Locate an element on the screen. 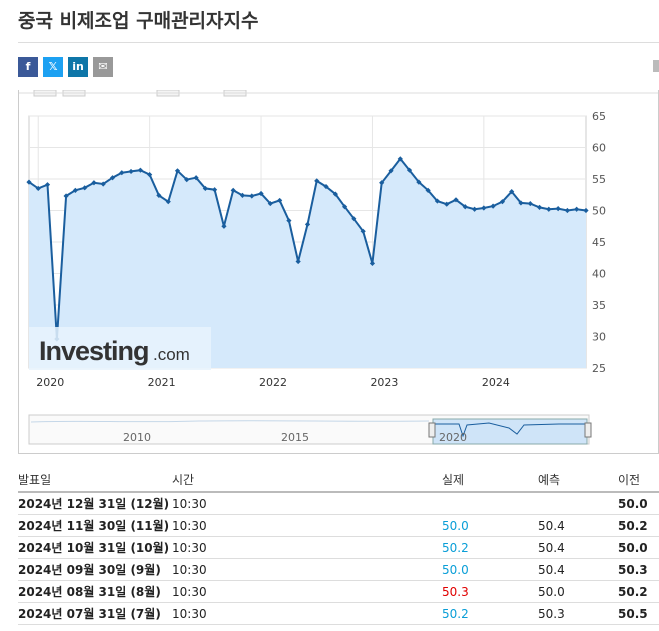  row-date: 2024년 07월 31일 (7월) is located at coordinates (89, 614).